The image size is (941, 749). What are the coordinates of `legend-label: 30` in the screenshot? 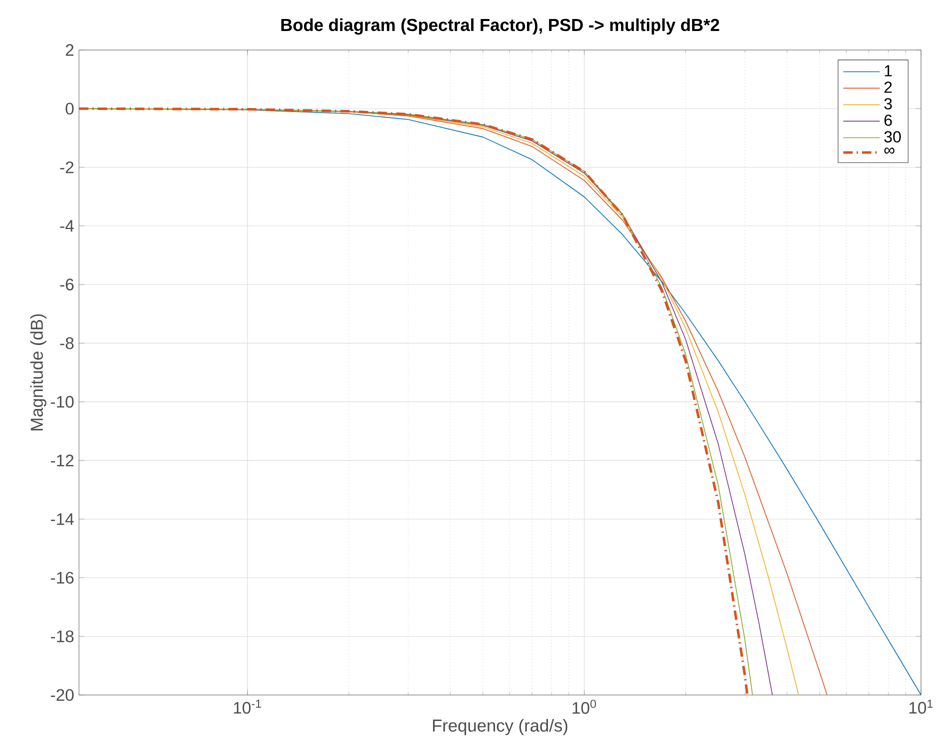 It's located at (892, 136).